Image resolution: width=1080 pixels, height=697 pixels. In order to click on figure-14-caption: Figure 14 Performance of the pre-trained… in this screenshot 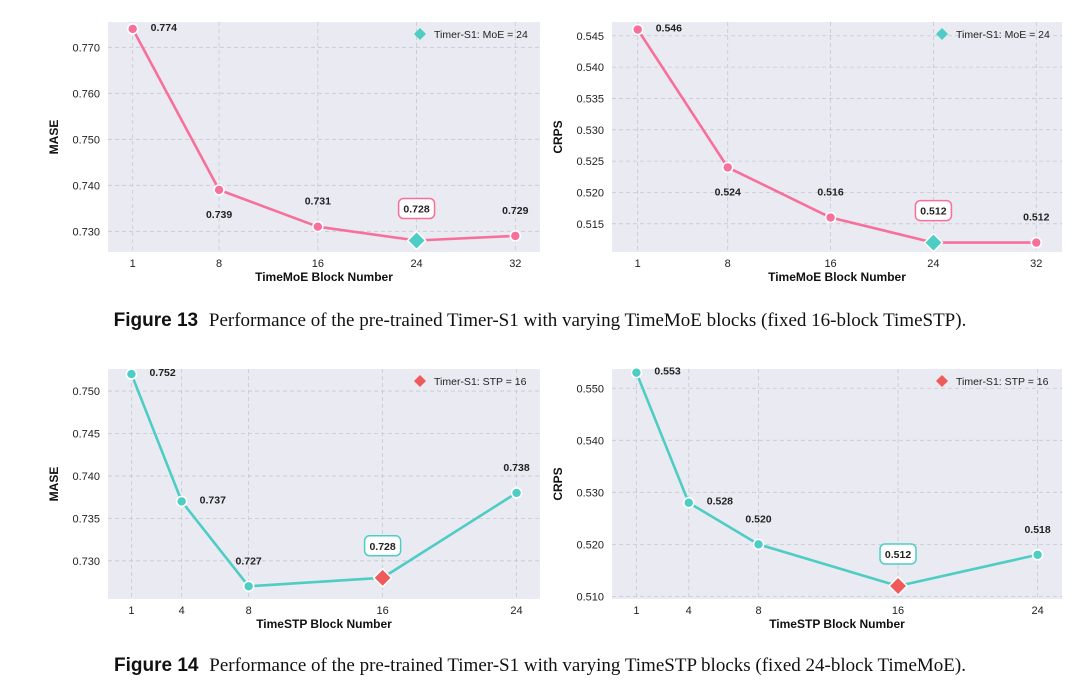, I will do `click(540, 666)`.